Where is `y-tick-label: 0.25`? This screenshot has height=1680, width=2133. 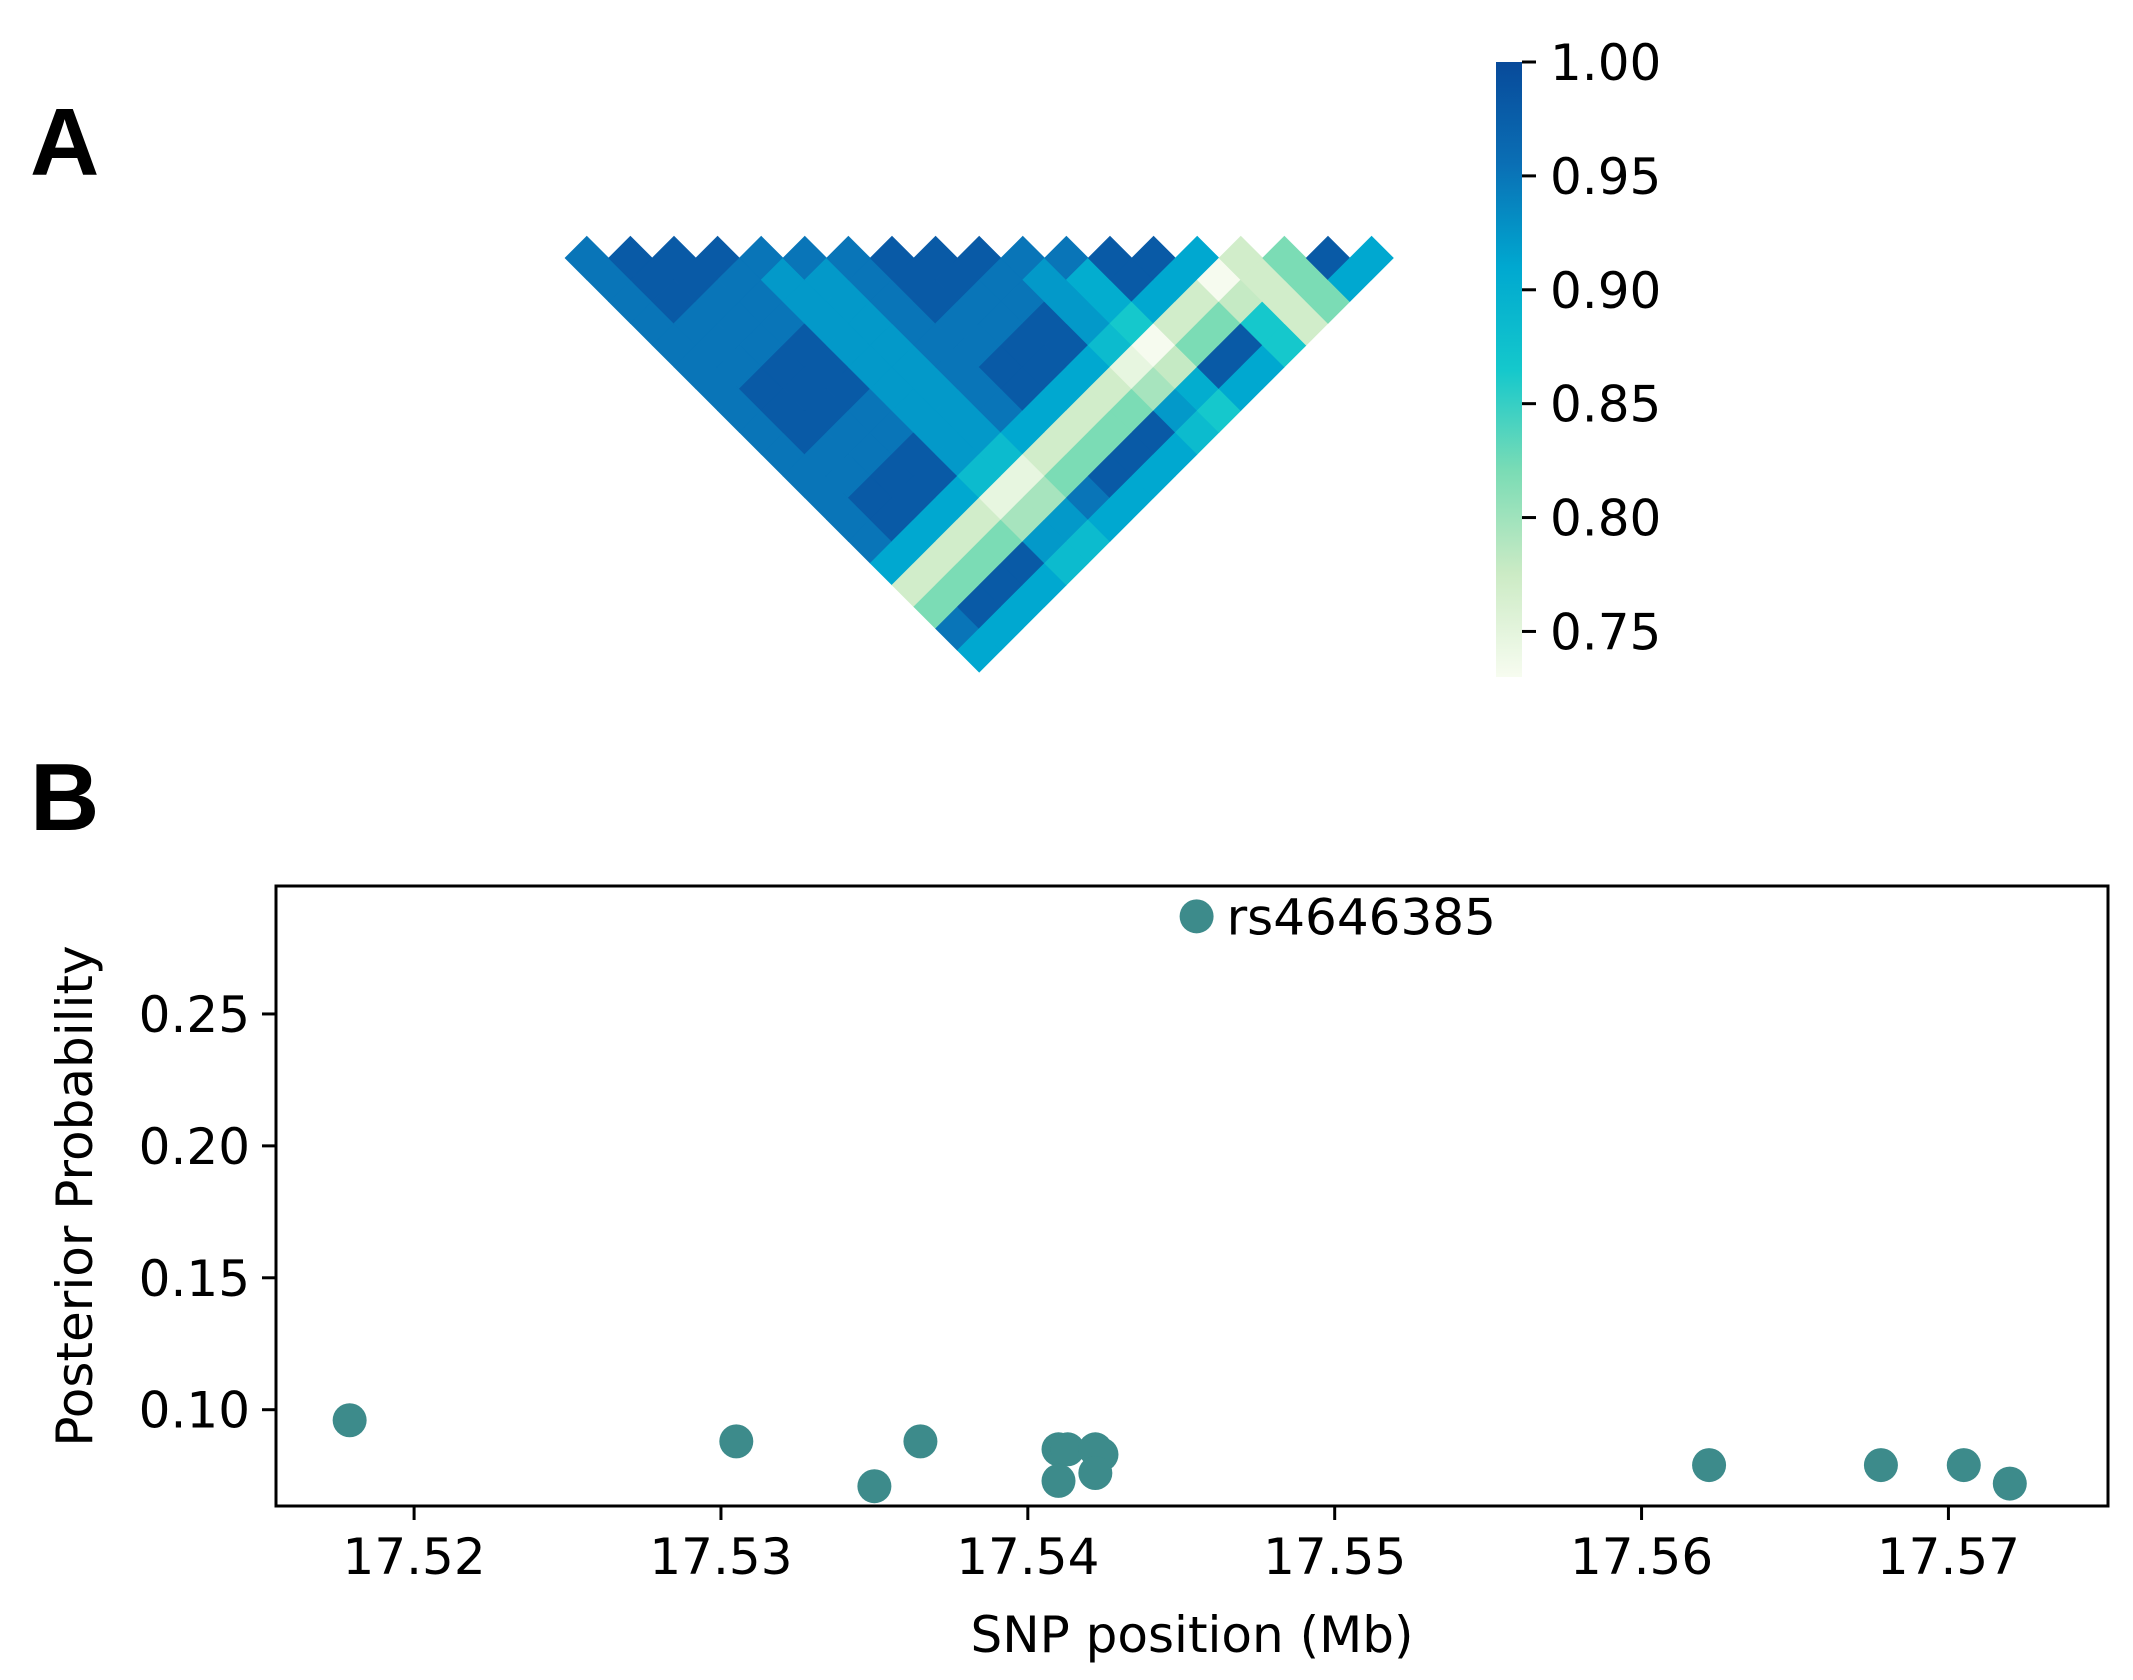 y-tick-label: 0.25 is located at coordinates (194, 1015).